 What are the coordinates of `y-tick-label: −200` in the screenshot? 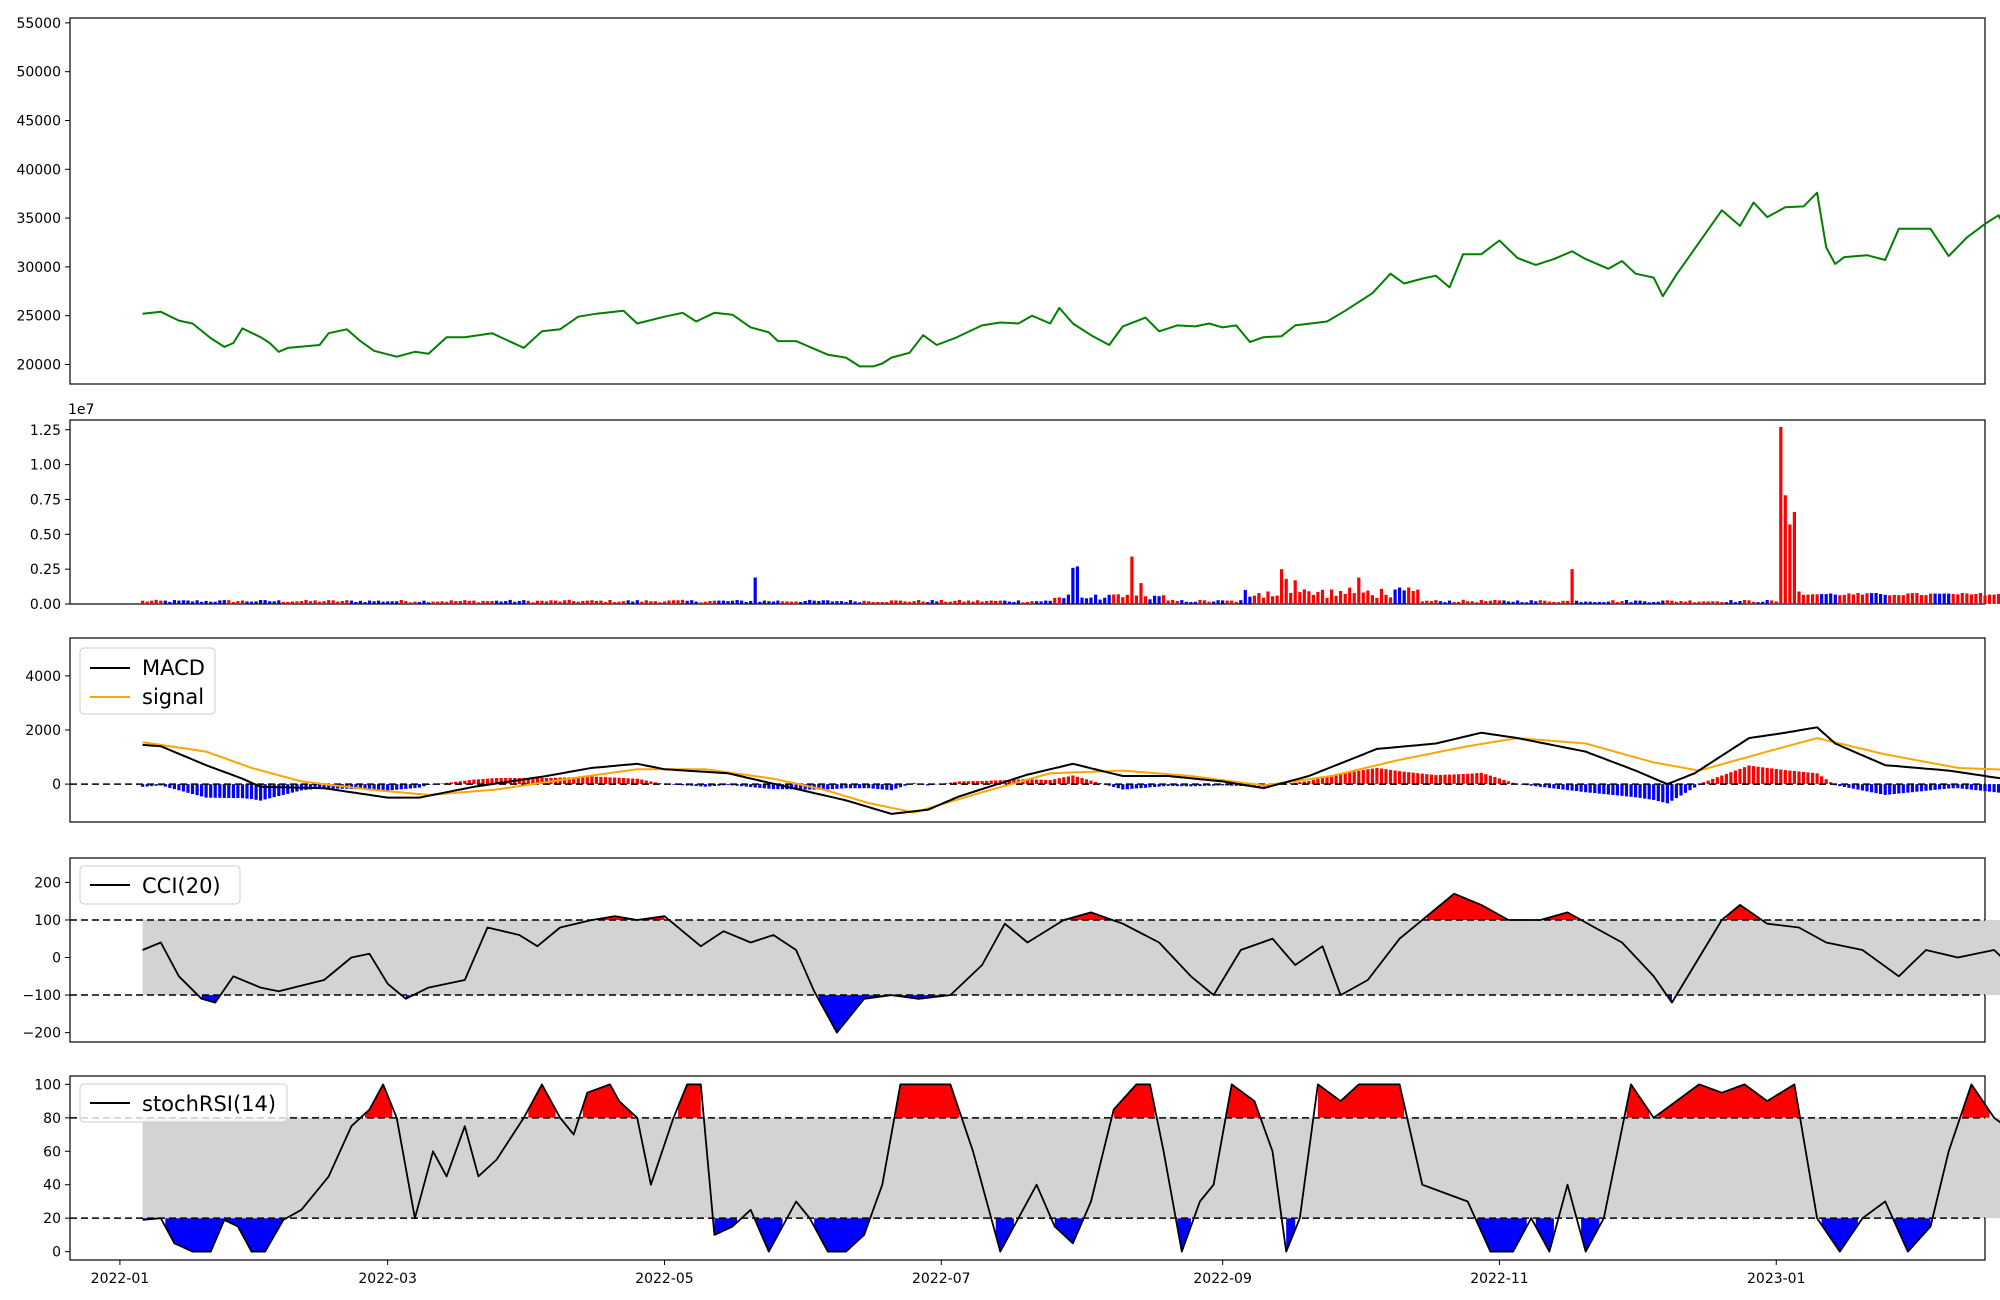 It's located at (42, 1034).